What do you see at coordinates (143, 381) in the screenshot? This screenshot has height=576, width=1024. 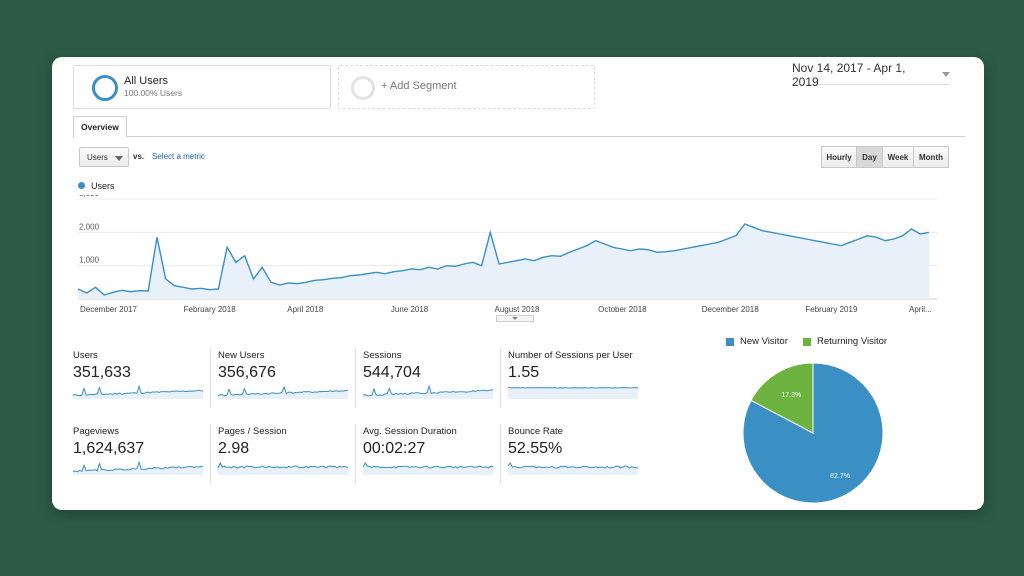 I see `metric-tile: Users 351,633` at bounding box center [143, 381].